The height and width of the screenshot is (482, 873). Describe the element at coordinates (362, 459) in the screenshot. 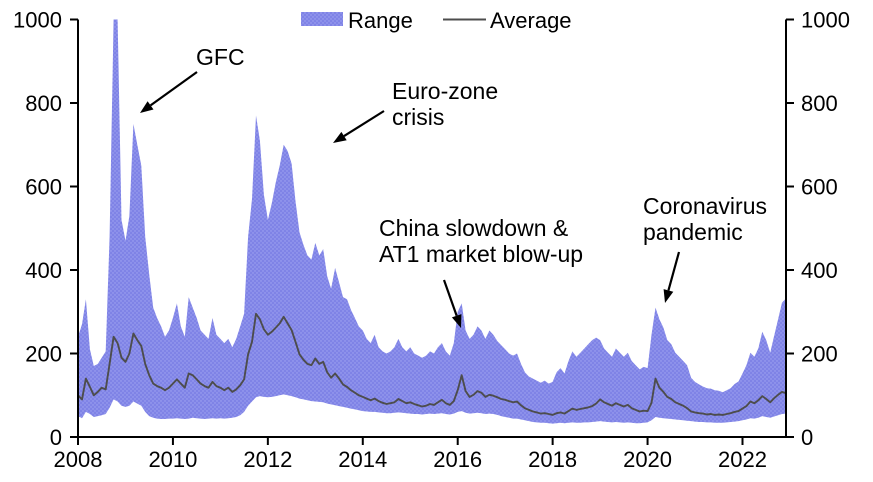

I see `x-tick-label: 2014` at that location.